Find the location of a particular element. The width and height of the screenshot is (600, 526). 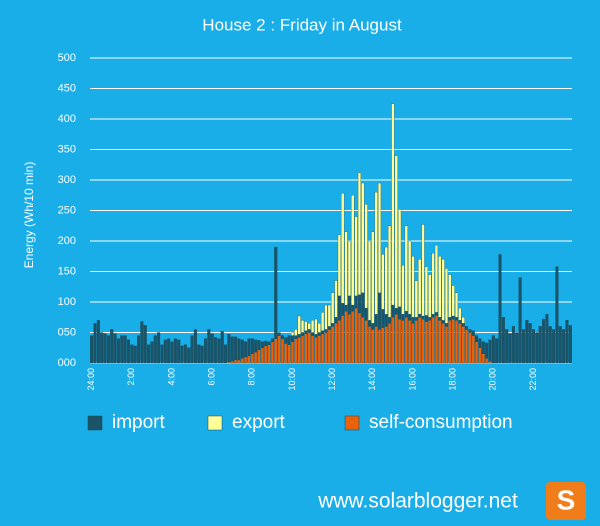

legend-label: self-consumption is located at coordinates (441, 422).